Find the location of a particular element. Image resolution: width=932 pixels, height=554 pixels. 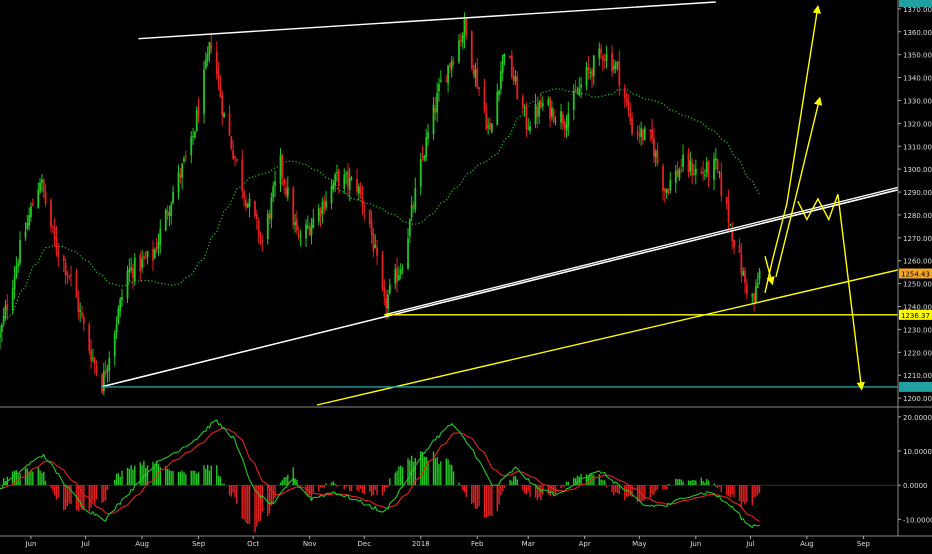

date-tick-label: Aug is located at coordinates (807, 544).